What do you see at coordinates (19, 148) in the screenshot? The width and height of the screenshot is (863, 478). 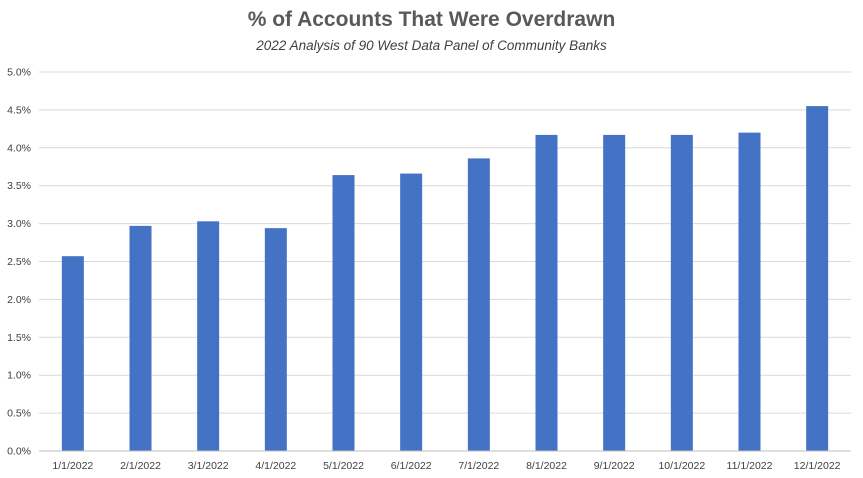 I see `y-tick-label: 4.0%` at bounding box center [19, 148].